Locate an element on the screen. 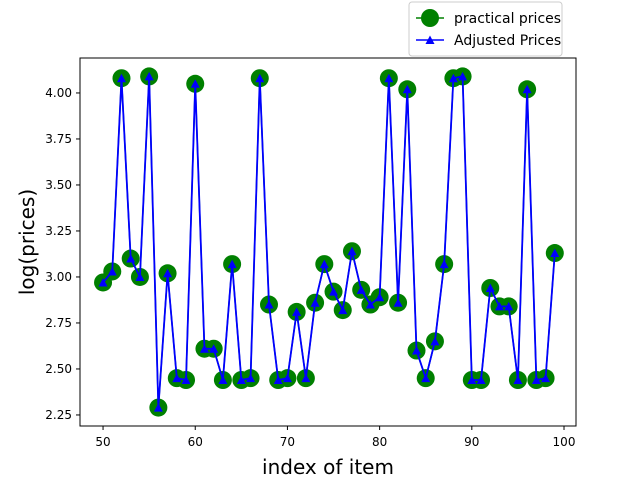 The image size is (640, 480). y-tick-label: 2.50 is located at coordinates (58, 369).